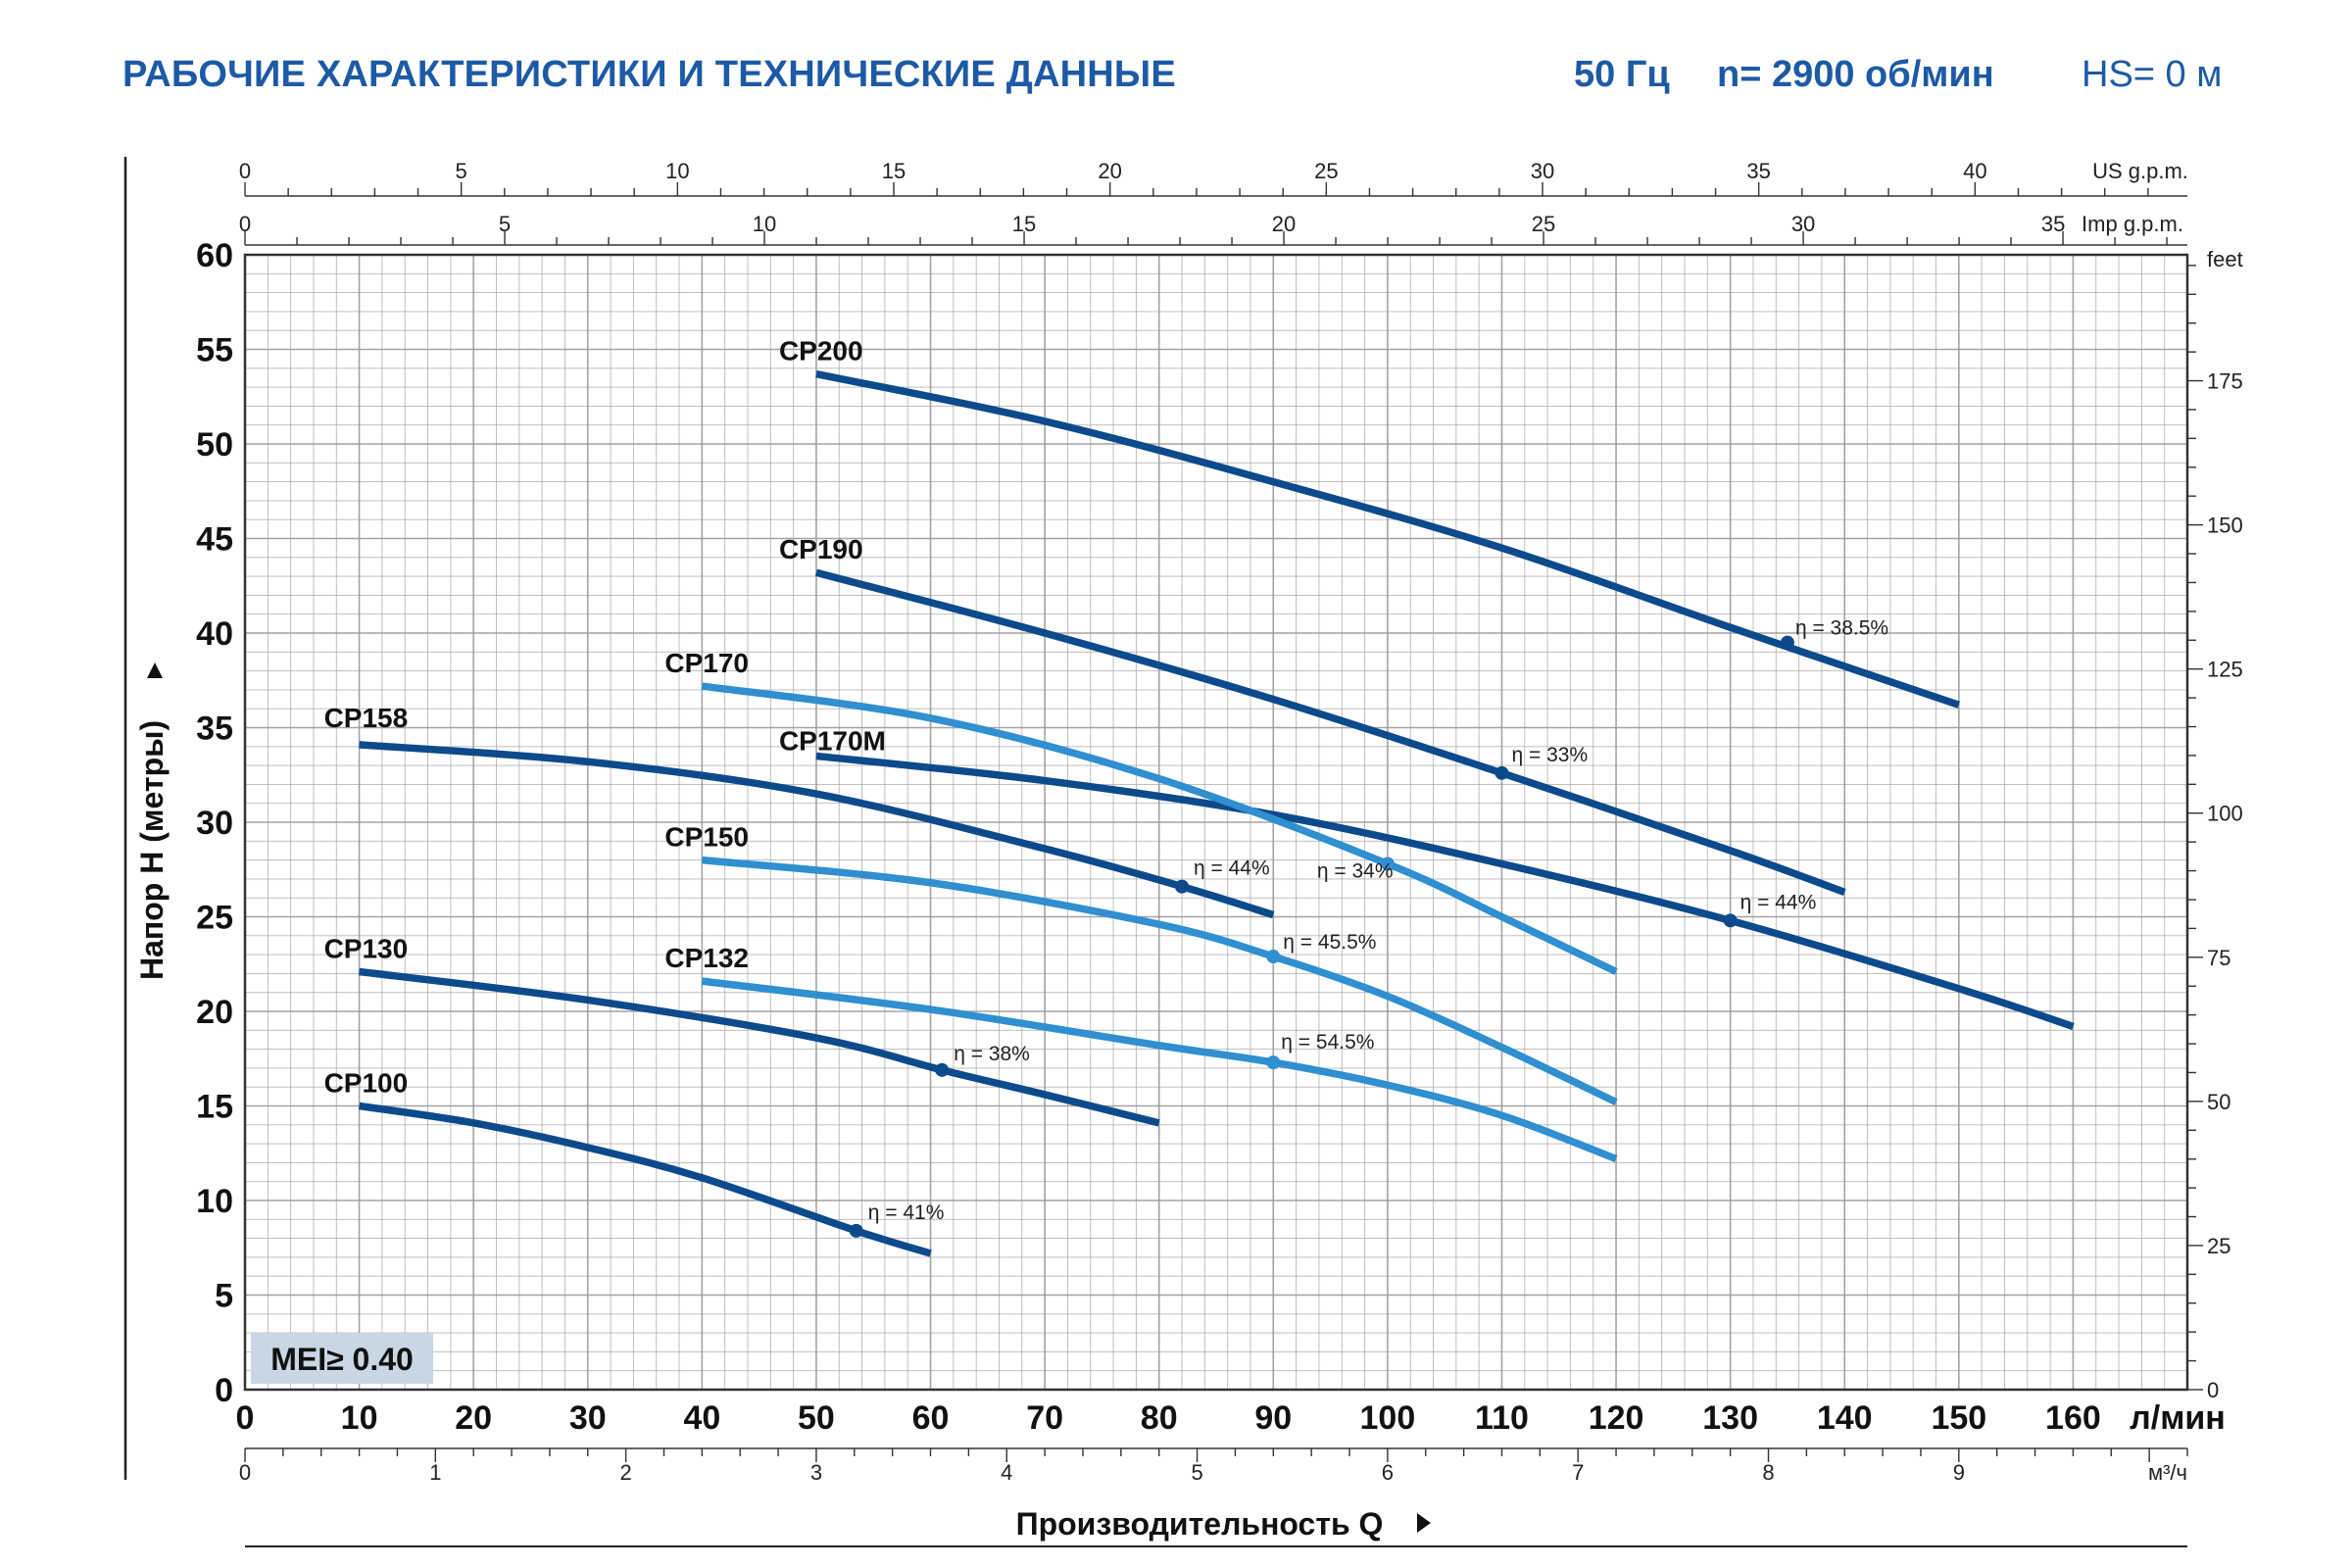 This screenshot has height=1568, width=2352. I want to click on efficiency-point-cp100, so click(856, 1230).